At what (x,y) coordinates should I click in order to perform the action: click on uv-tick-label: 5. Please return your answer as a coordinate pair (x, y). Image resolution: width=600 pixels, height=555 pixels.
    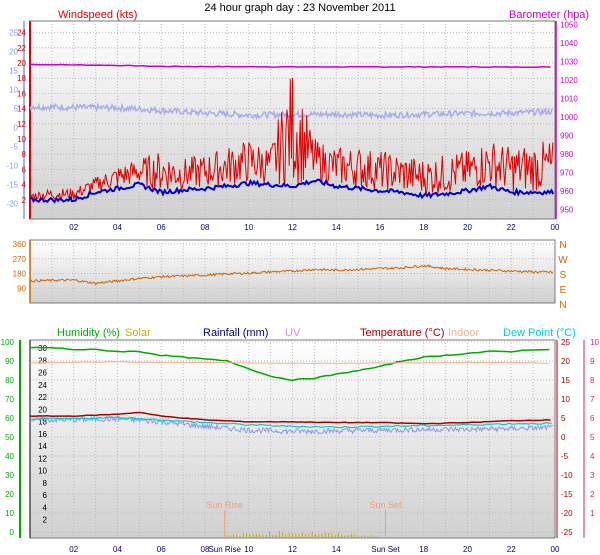
    Looking at the image, I should click on (592, 437).